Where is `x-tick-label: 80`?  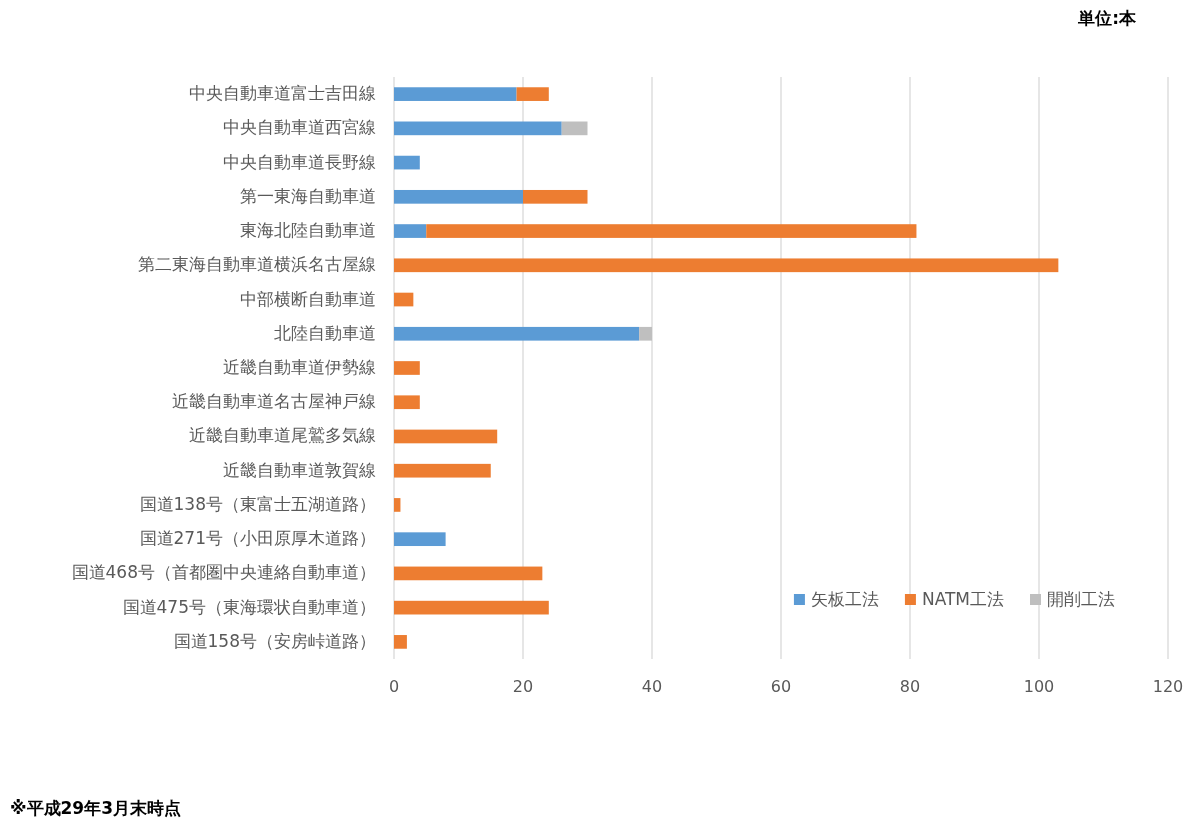
x-tick-label: 80 is located at coordinates (910, 686).